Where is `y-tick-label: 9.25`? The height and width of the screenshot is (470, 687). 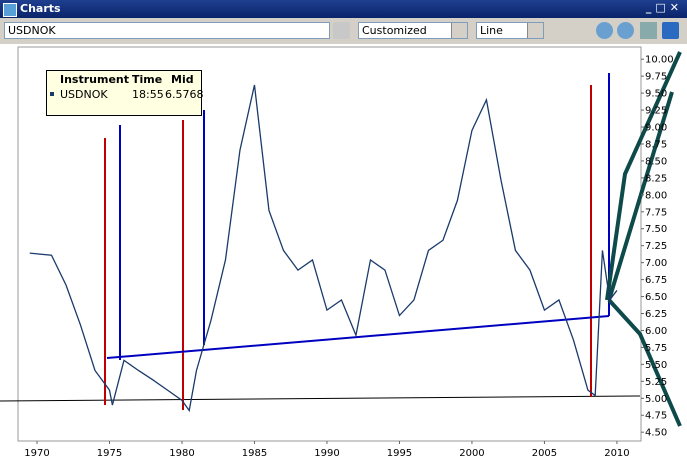
y-tick-label: 9.25 is located at coordinates (656, 111).